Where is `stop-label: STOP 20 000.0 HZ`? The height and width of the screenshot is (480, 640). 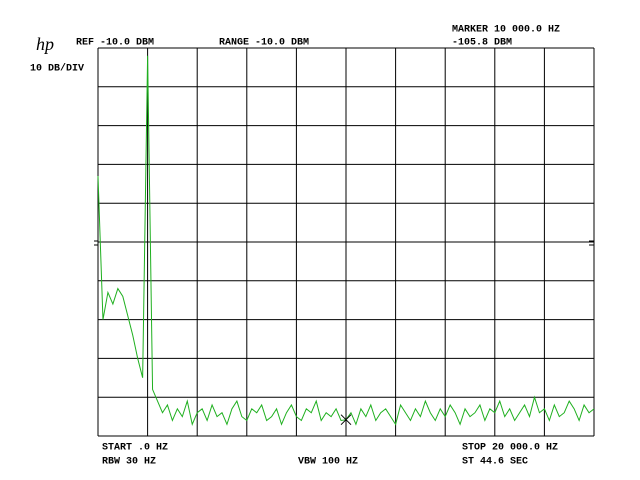
stop-label: STOP 20 000.0 HZ is located at coordinates (510, 448).